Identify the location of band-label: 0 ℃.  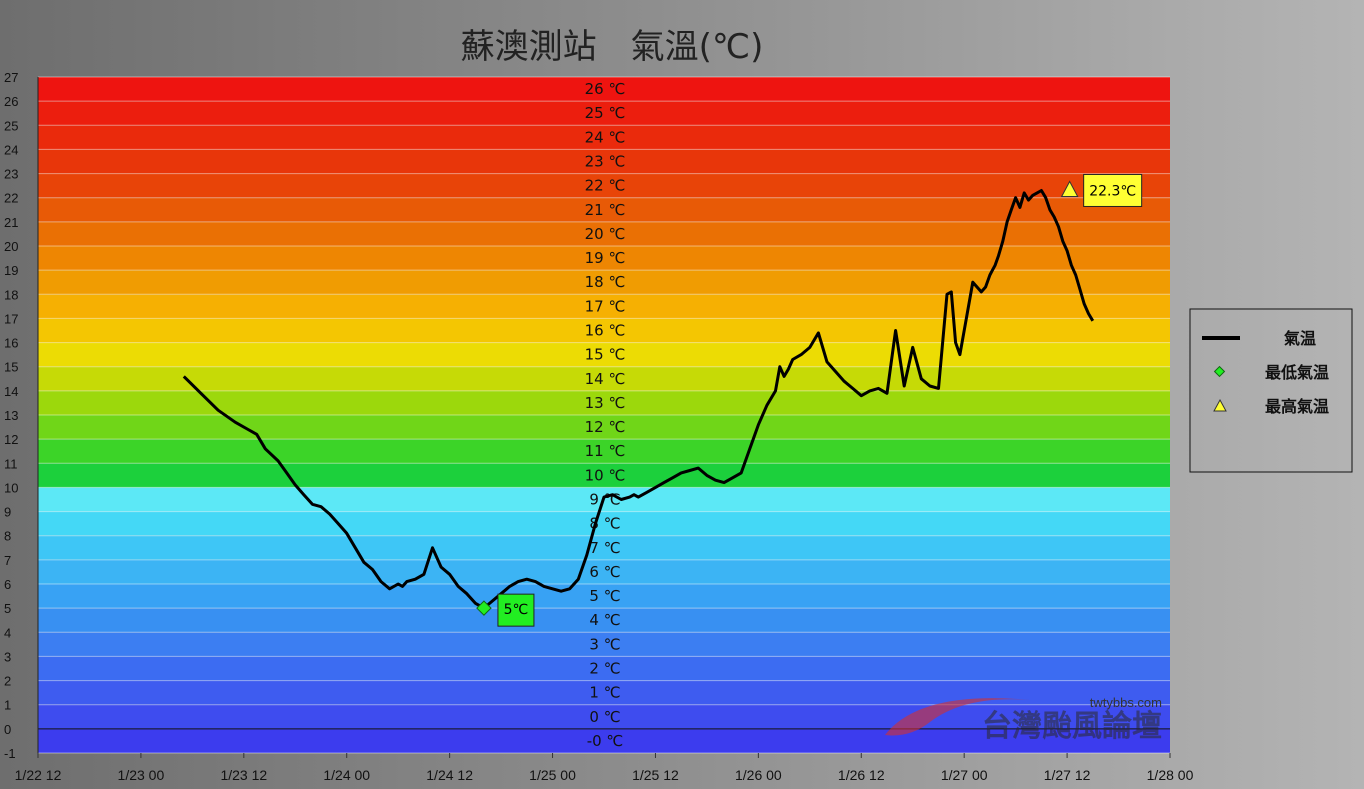
(604, 717).